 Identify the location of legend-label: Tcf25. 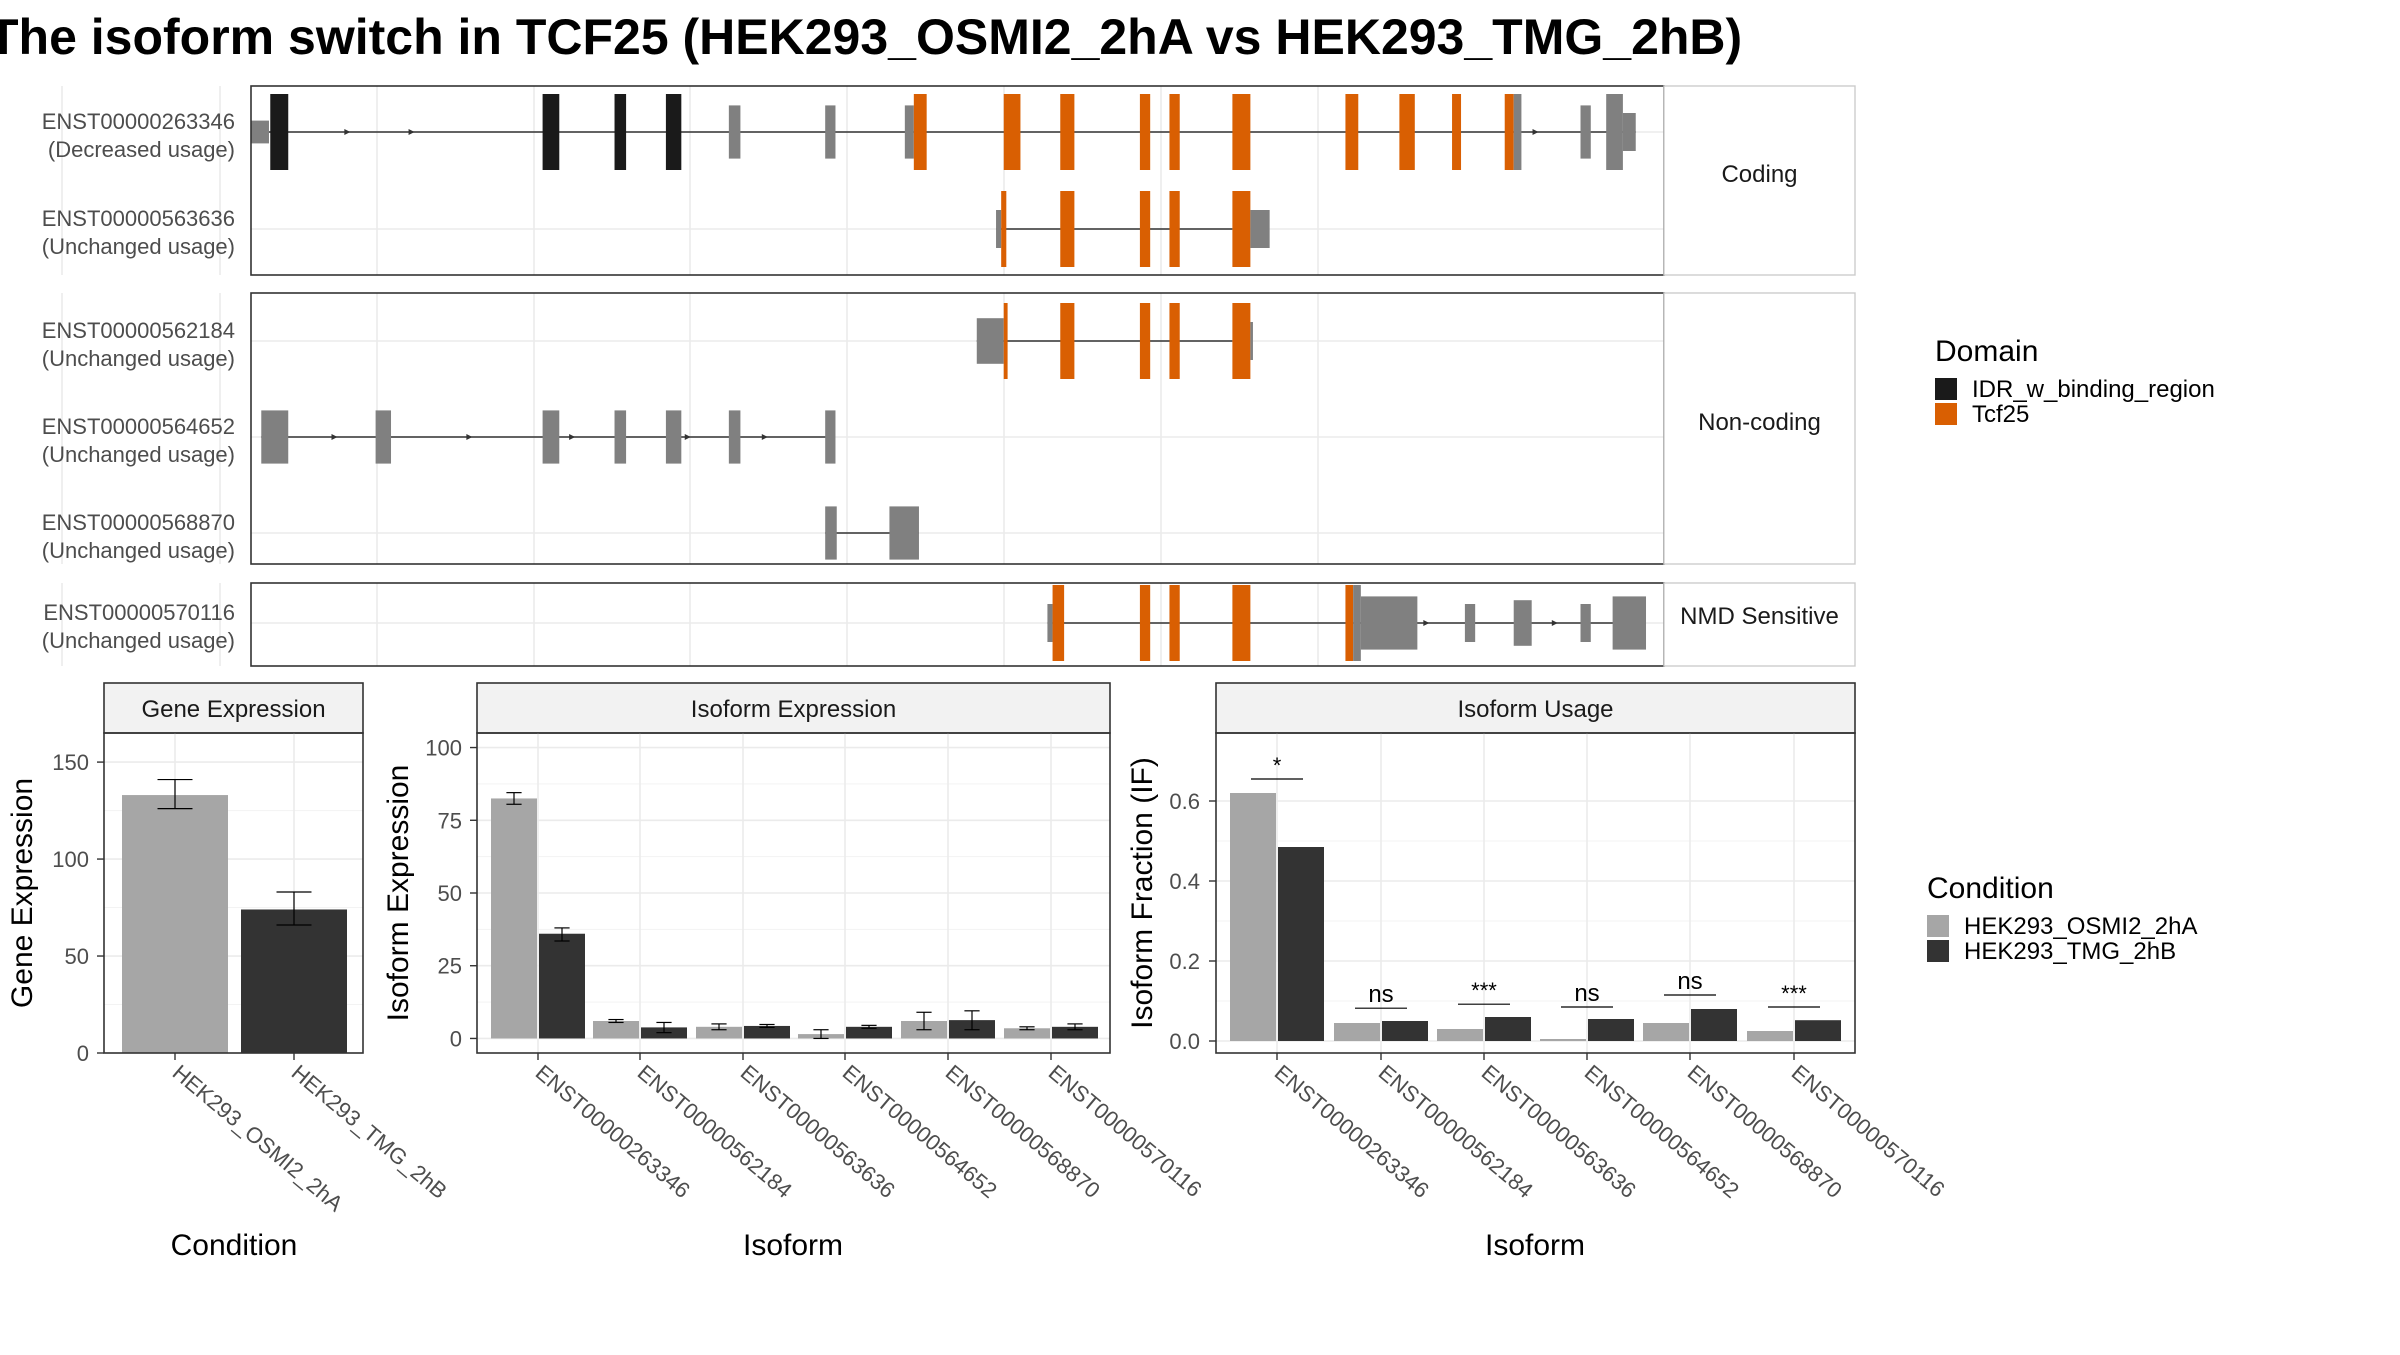
(2000, 414).